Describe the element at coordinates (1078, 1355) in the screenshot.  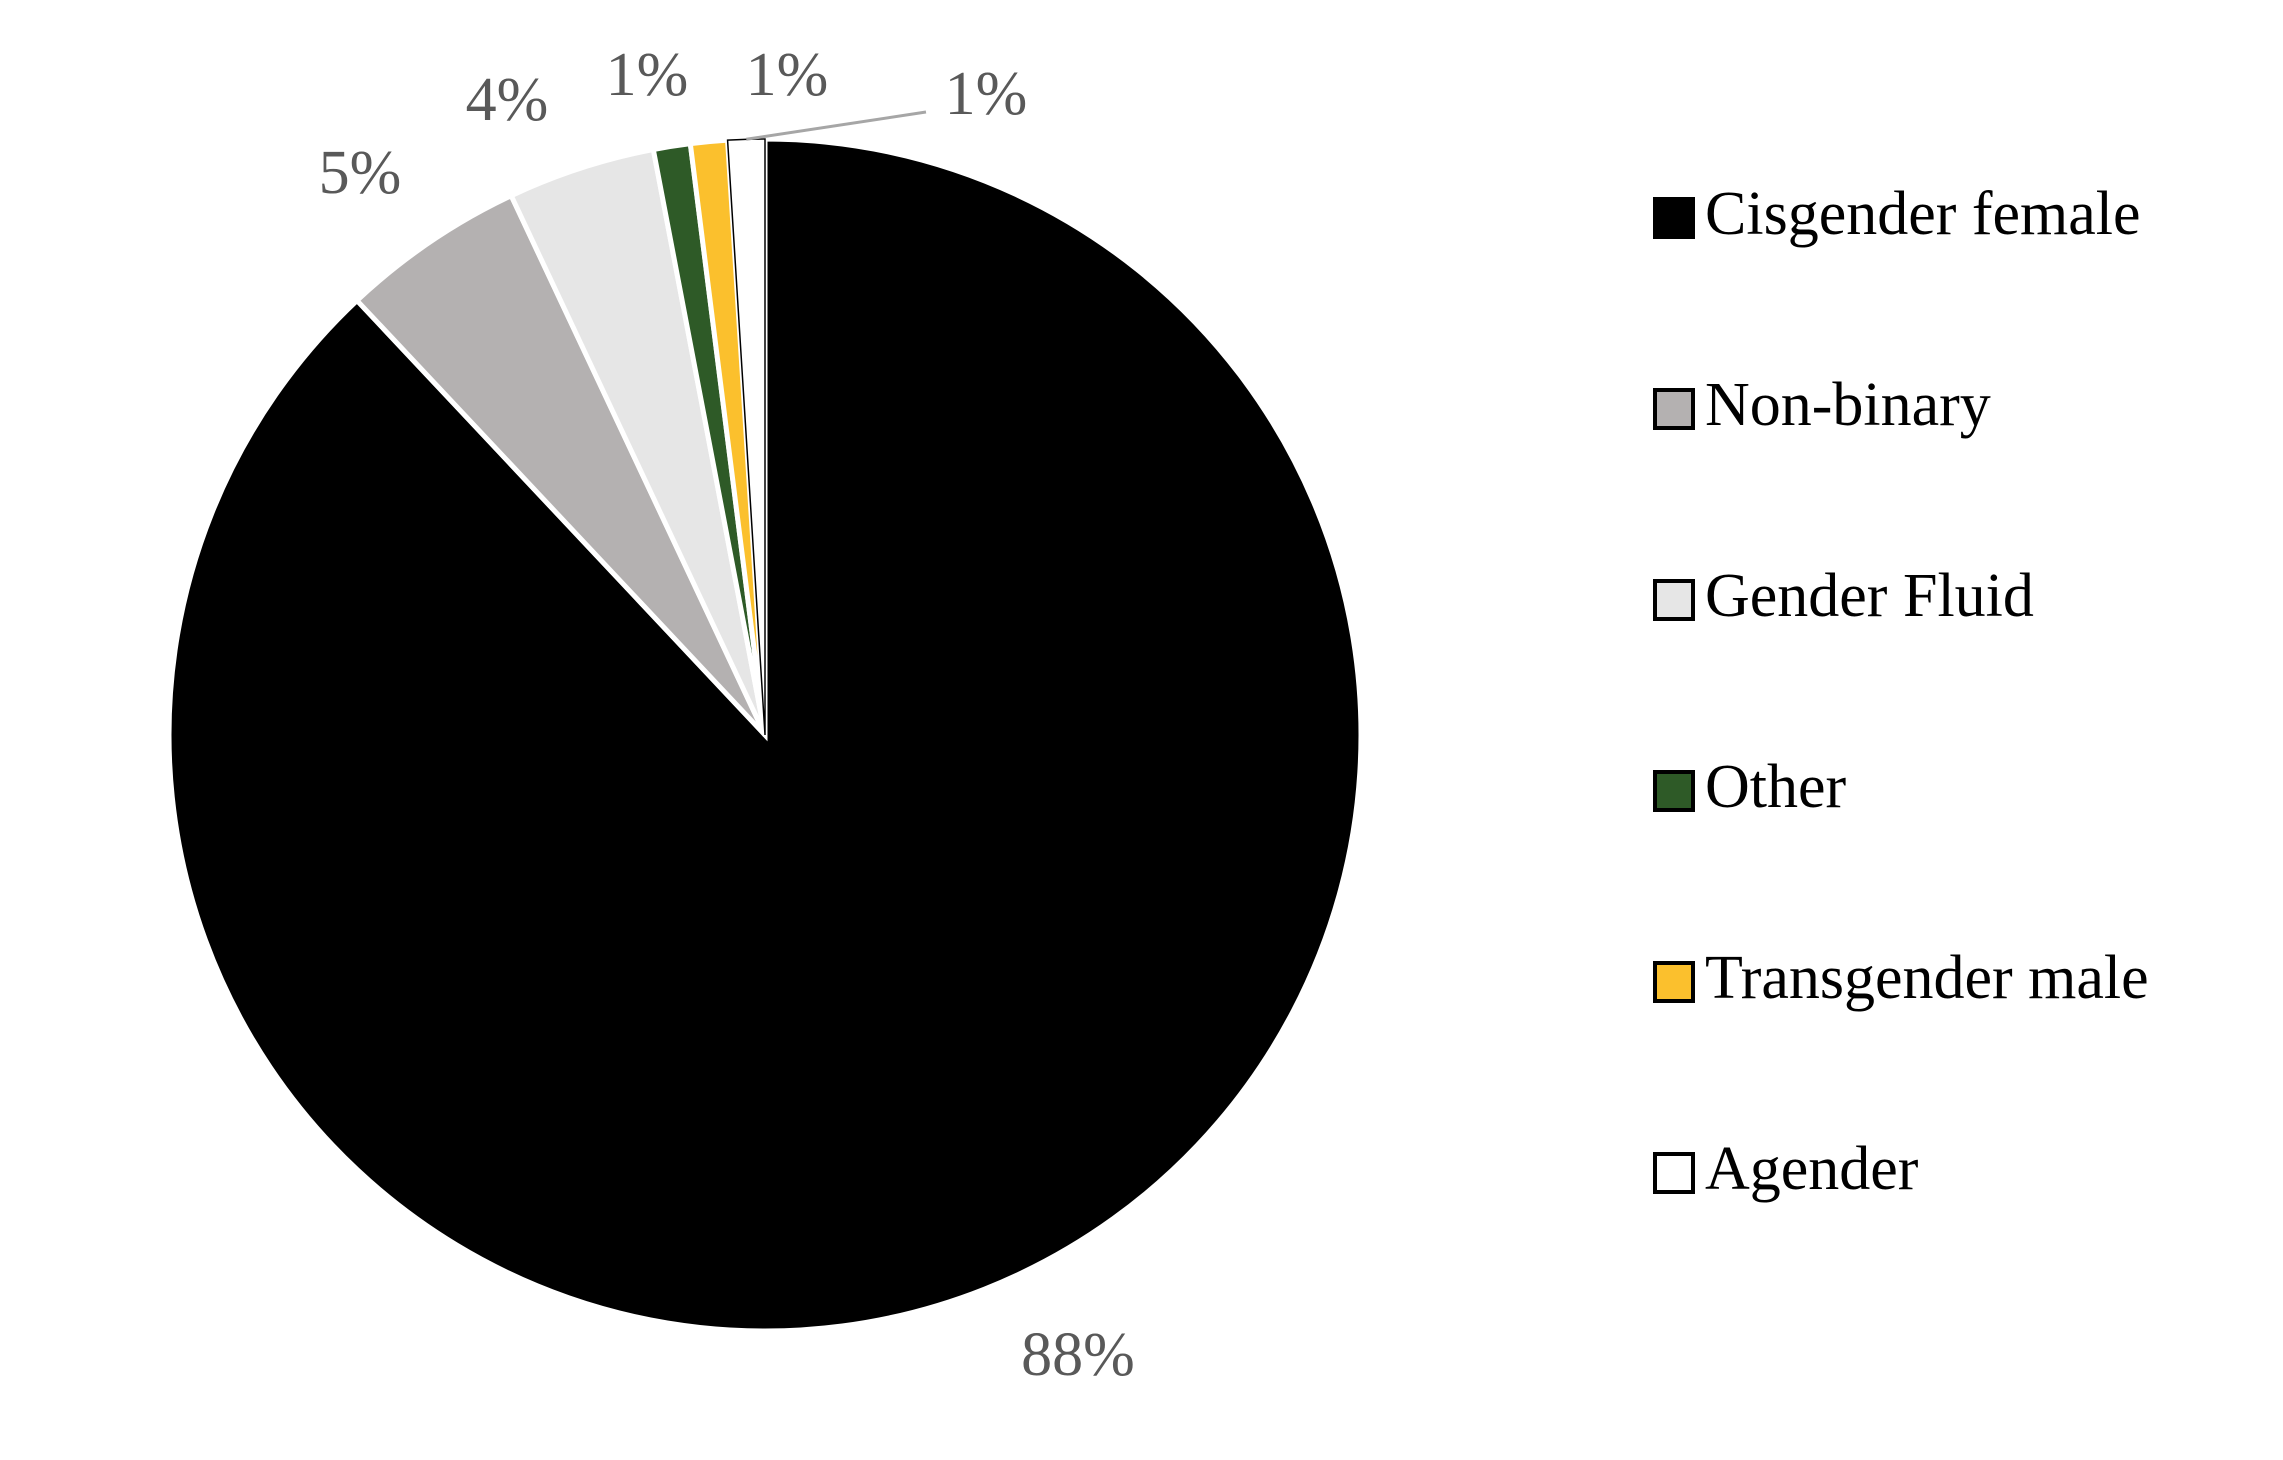
I see `data-label: 88%` at that location.